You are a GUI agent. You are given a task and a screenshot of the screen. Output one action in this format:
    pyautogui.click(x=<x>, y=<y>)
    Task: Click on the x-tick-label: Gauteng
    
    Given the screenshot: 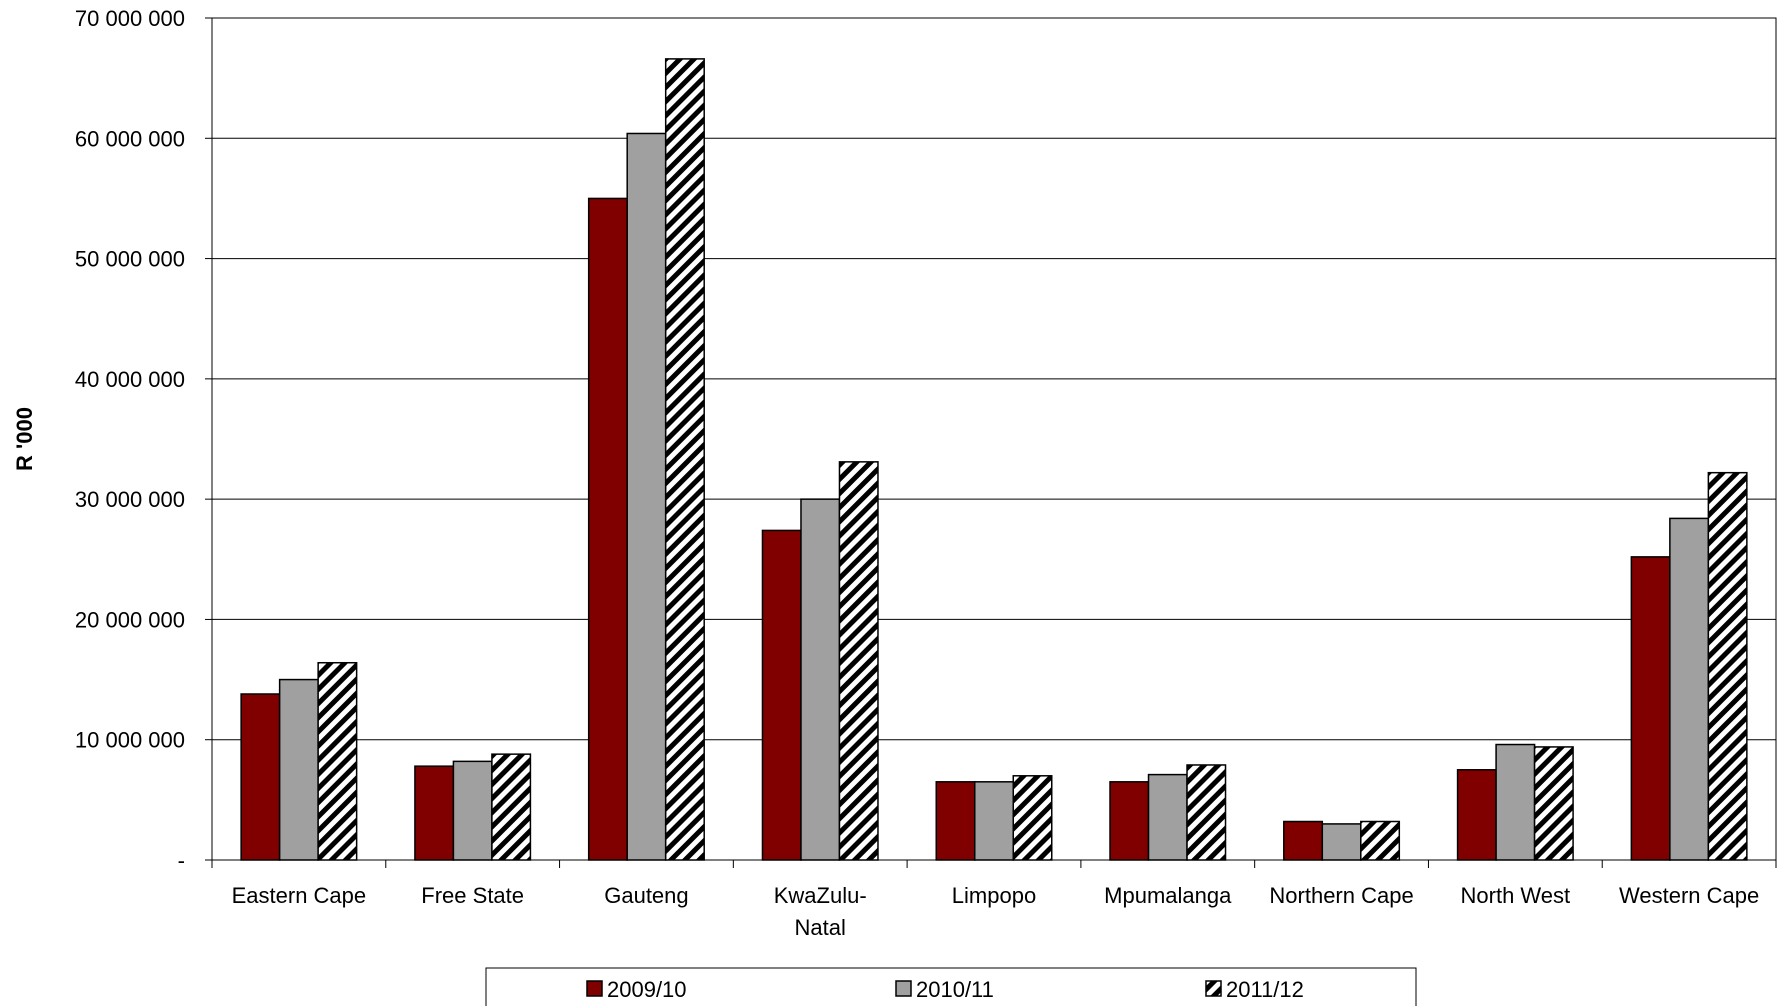 What is the action you would take?
    pyautogui.click(x=646, y=895)
    